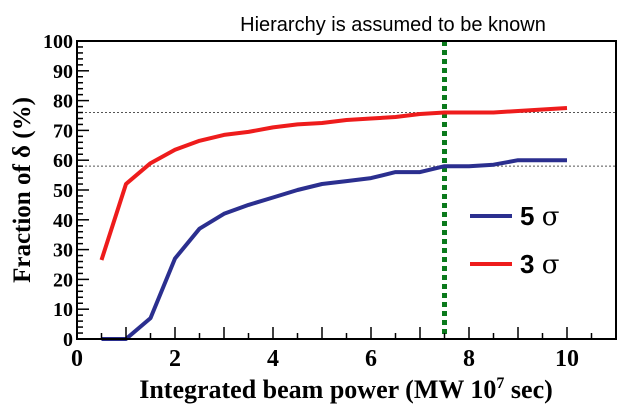 This screenshot has height=416, width=624. What do you see at coordinates (539, 264) in the screenshot?
I see `legend-label-1: 3 σ` at bounding box center [539, 264].